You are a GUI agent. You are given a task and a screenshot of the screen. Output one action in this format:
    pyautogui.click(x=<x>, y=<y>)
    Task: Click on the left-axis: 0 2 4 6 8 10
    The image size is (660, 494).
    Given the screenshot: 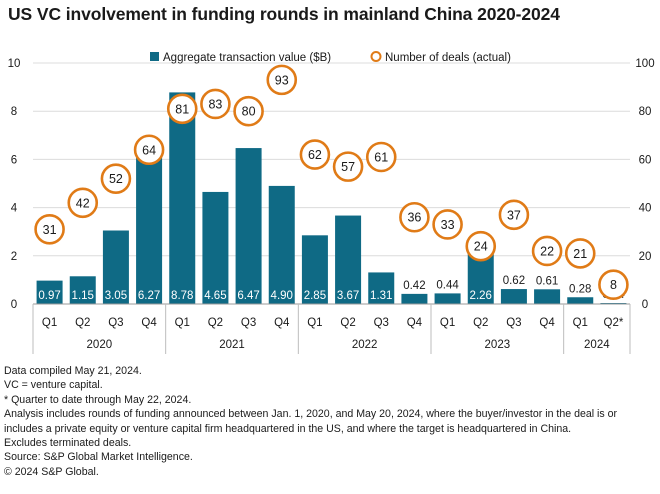 What is the action you would take?
    pyautogui.click(x=14, y=184)
    